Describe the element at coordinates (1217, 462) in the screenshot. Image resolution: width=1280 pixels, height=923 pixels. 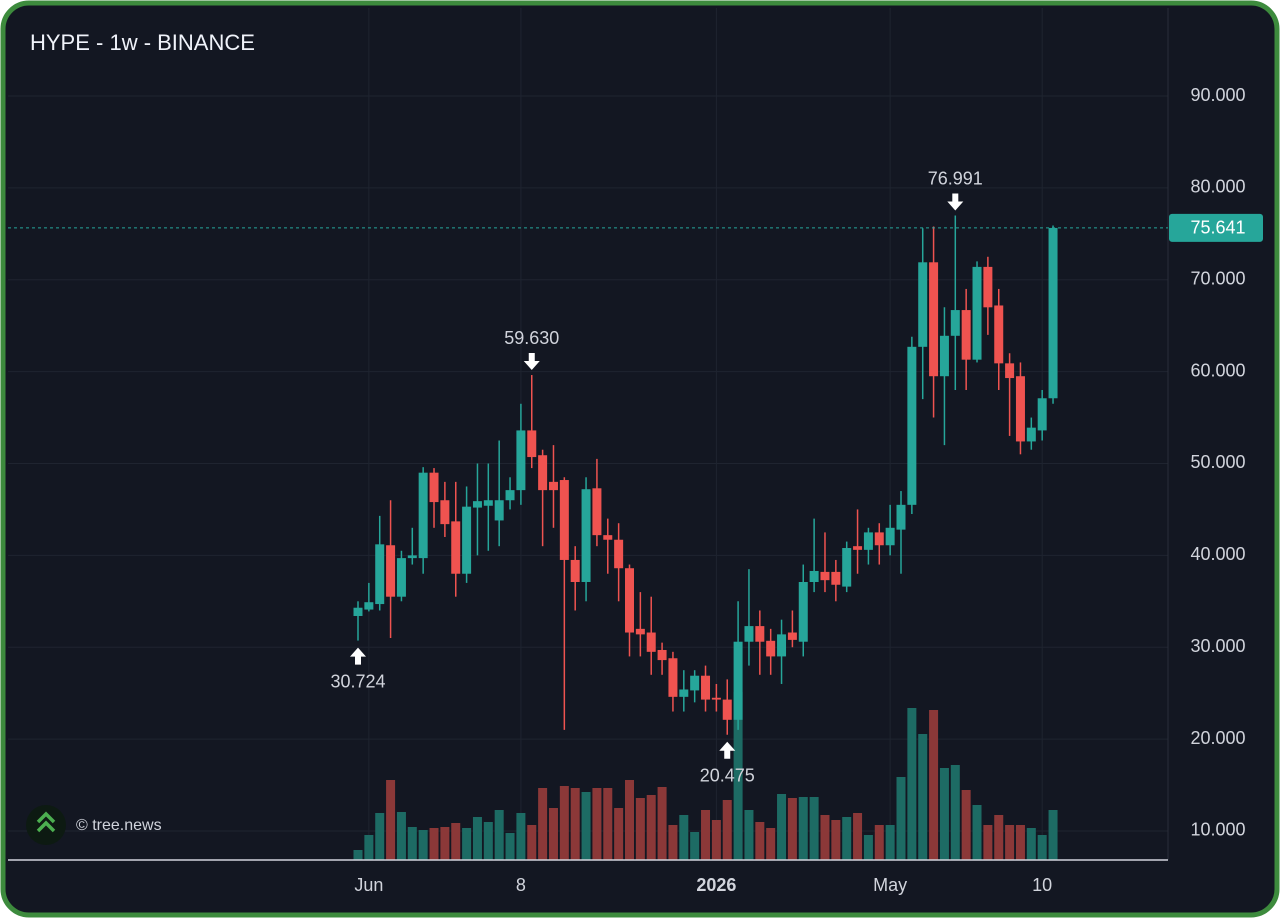
I see `y-tick-label: 50.000` at that location.